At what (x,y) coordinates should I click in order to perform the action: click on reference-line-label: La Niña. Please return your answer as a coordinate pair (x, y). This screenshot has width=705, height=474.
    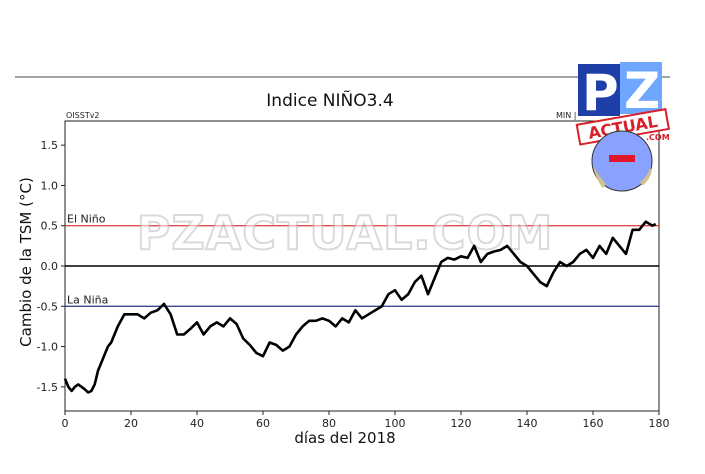
    Looking at the image, I should click on (87, 299).